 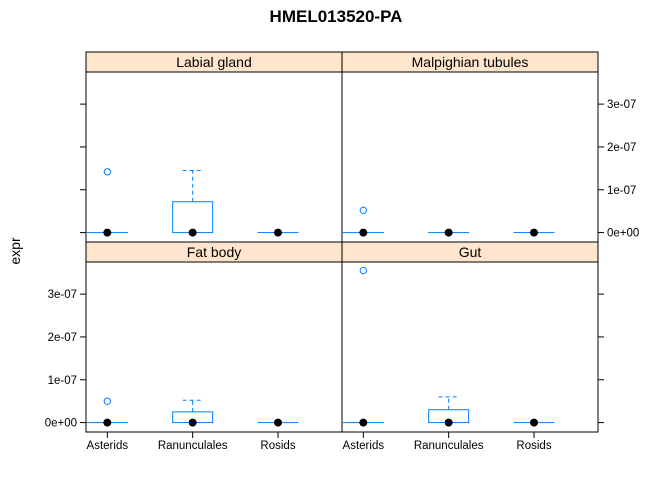 I want to click on y-axis-label: expr, so click(x=15, y=251).